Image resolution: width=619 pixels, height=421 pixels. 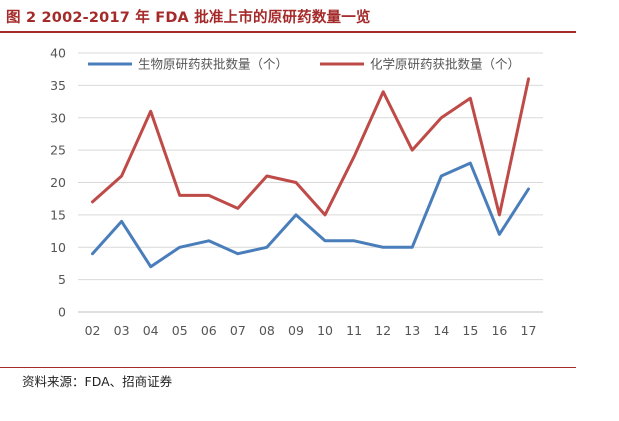 I want to click on y-tick-label: 0, so click(x=62, y=312).